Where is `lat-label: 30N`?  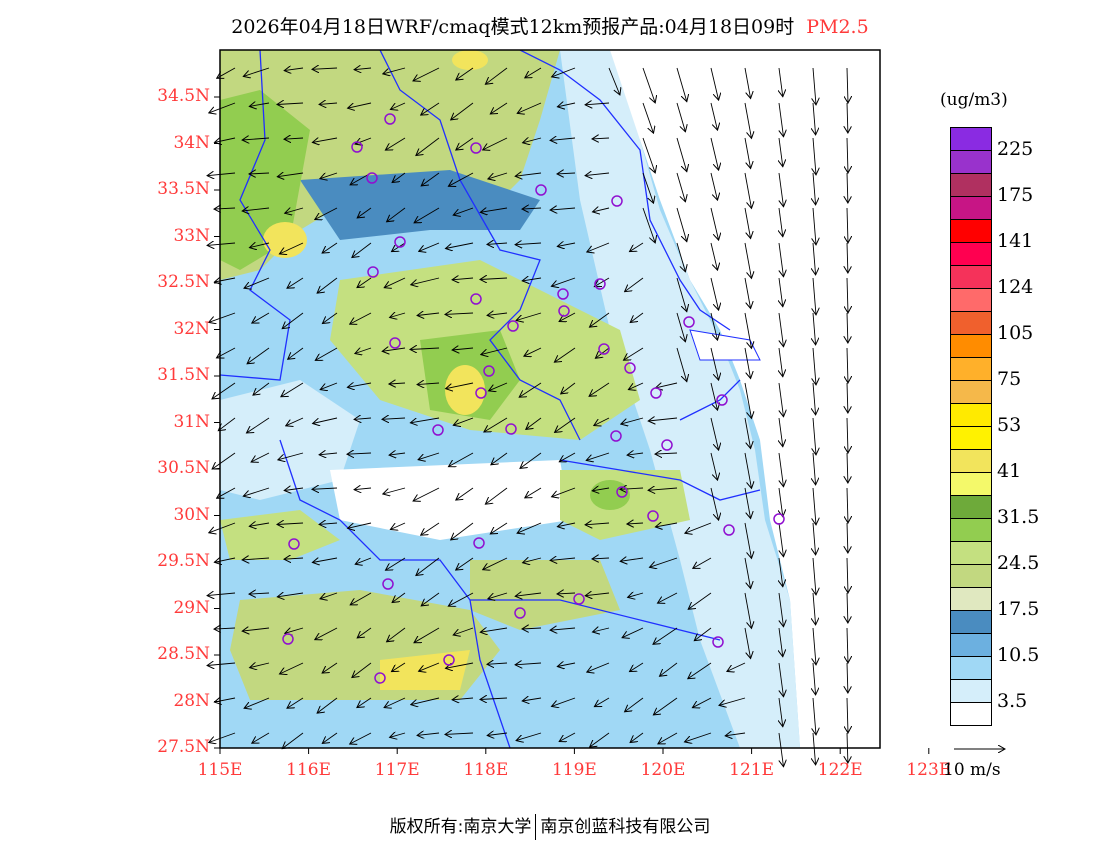
lat-label: 30N is located at coordinates (191, 514).